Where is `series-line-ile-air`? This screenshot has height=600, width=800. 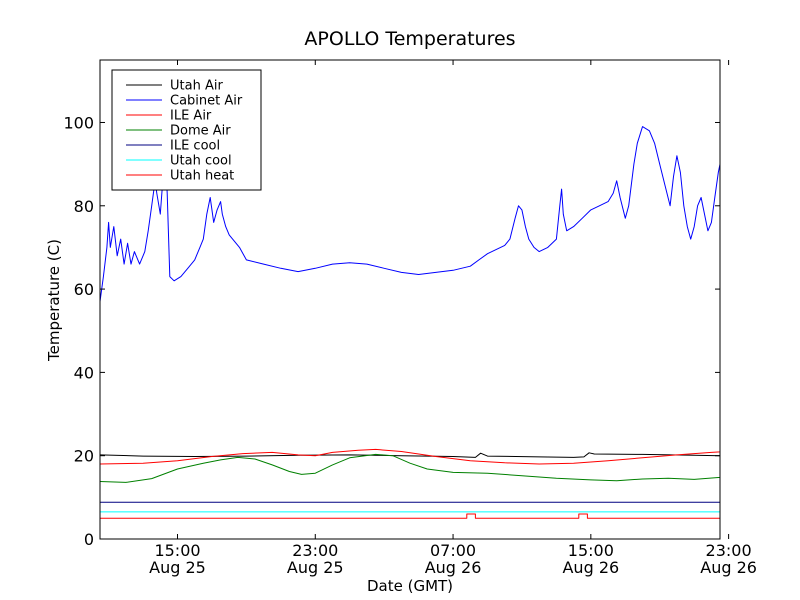
series-line-ile-air is located at coordinates (410, 456).